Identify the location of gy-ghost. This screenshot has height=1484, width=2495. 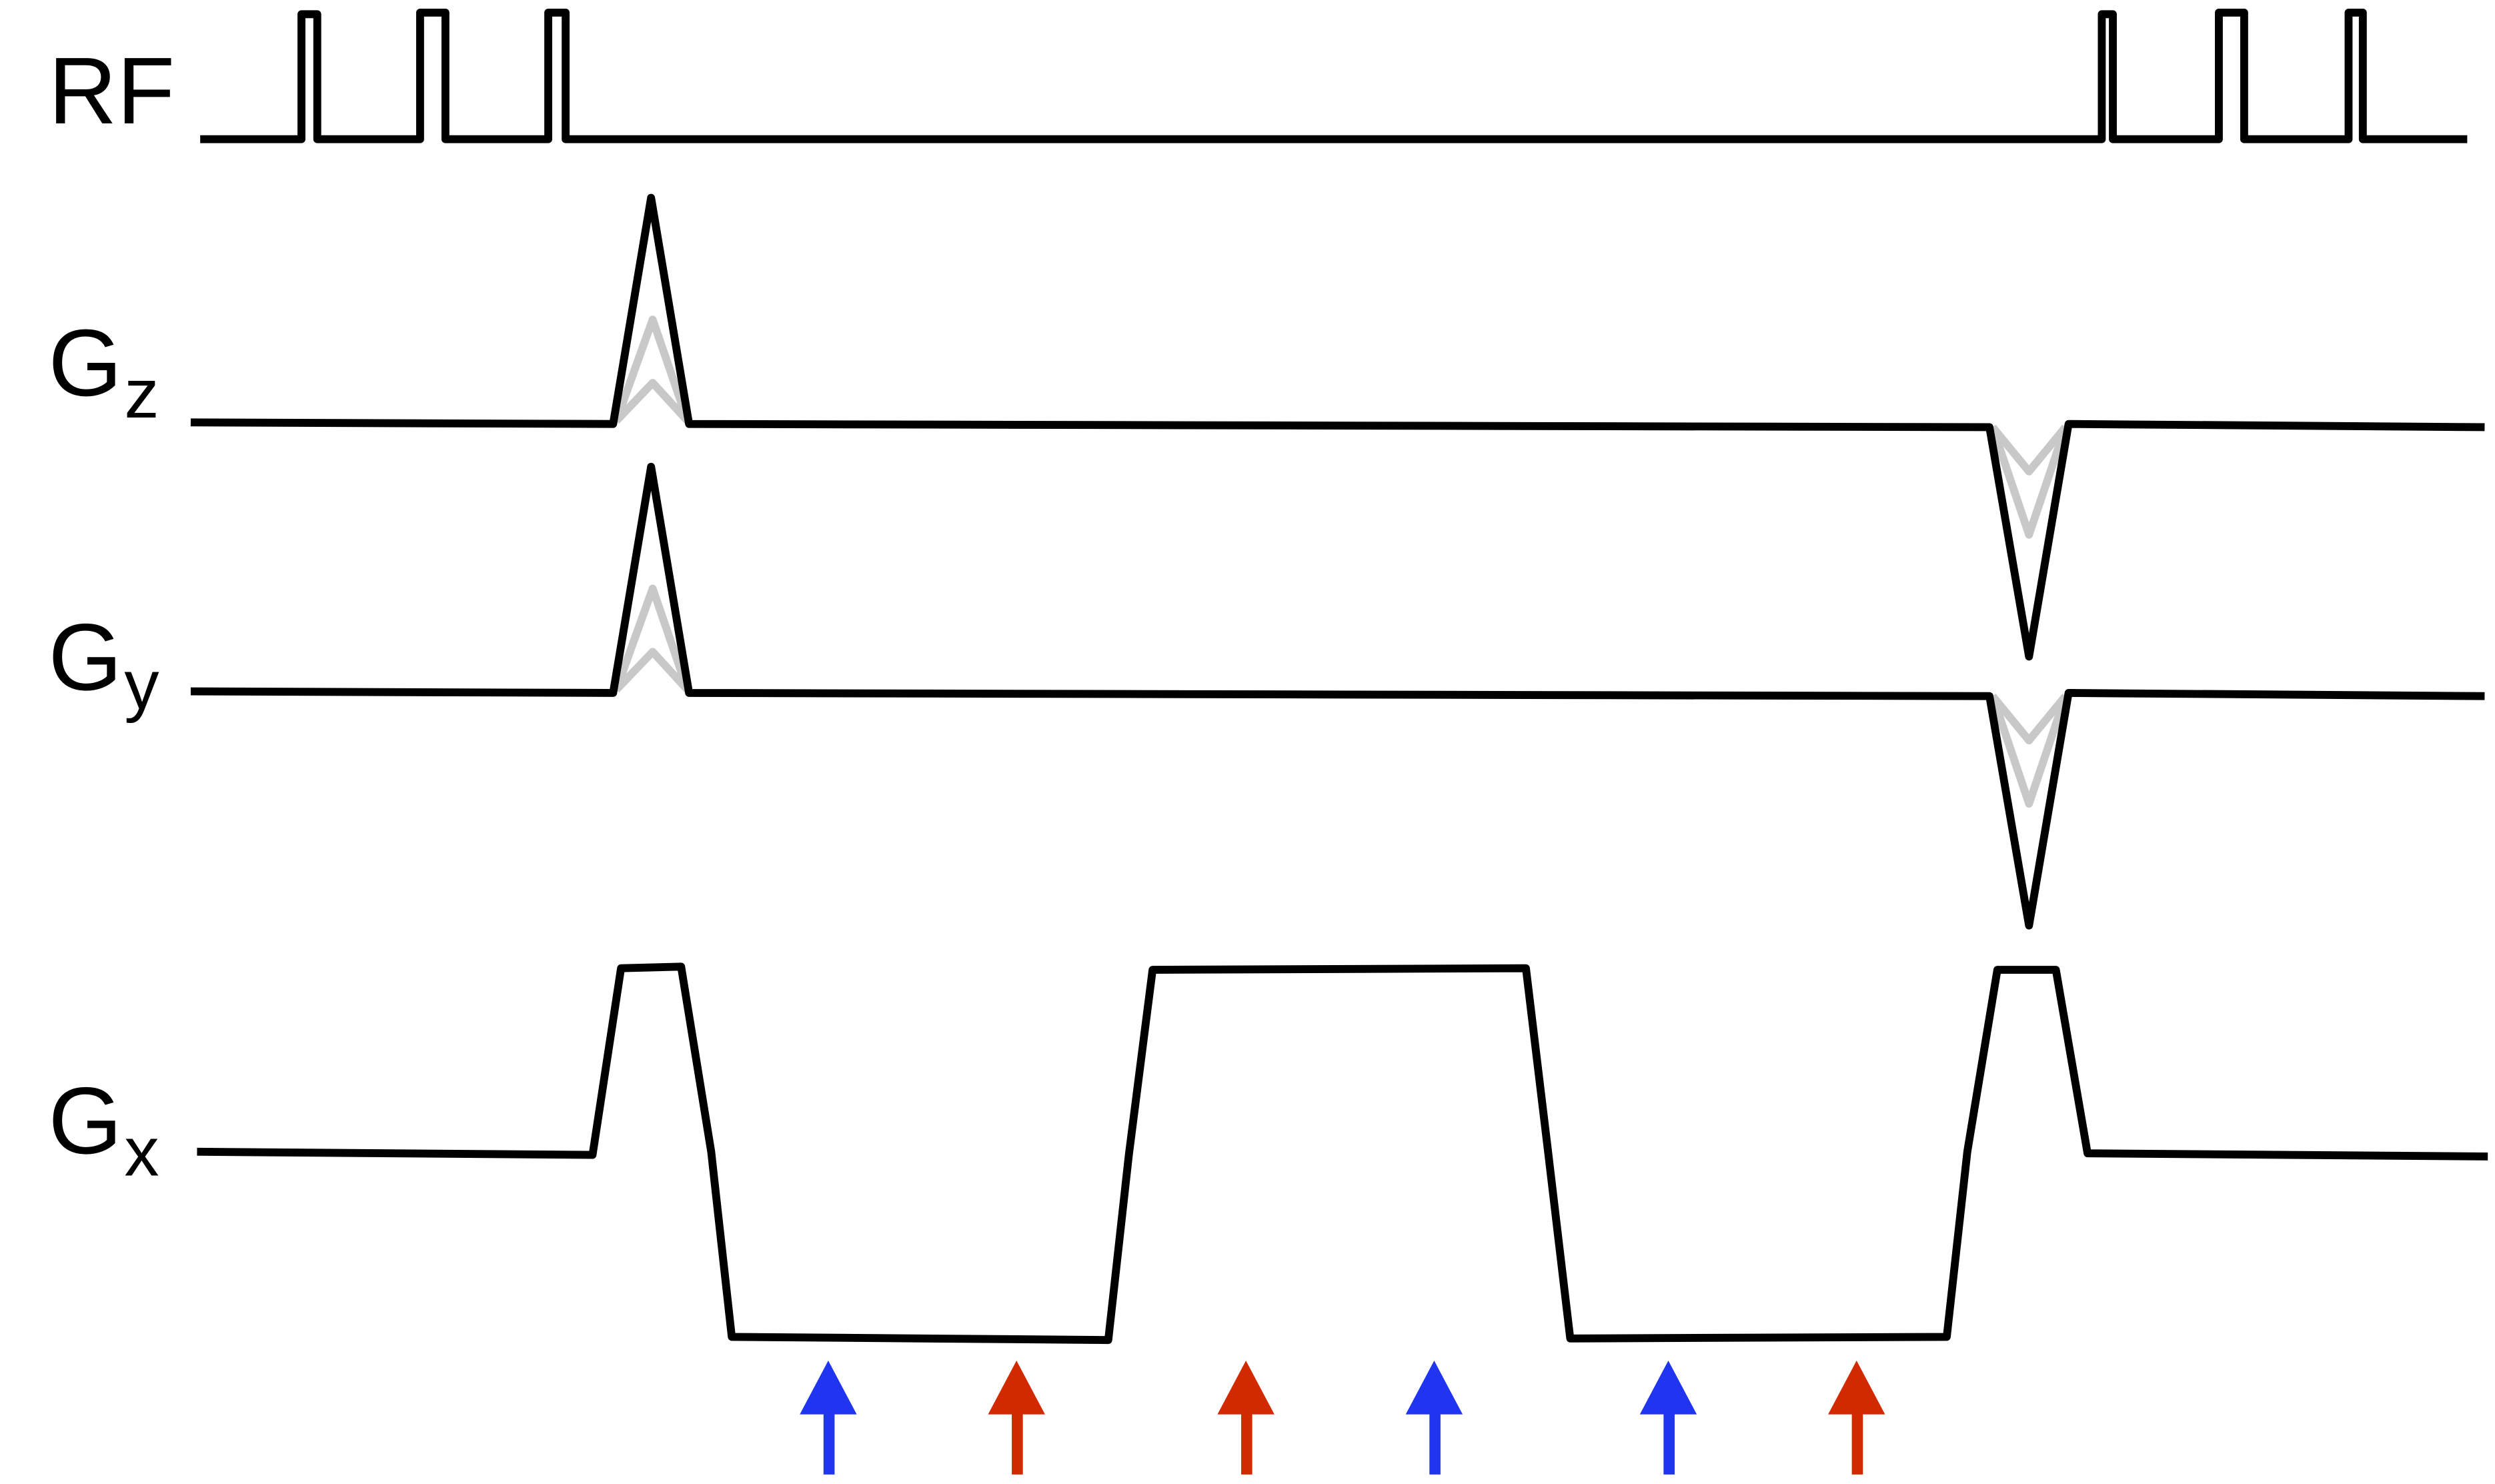
(1340, 696).